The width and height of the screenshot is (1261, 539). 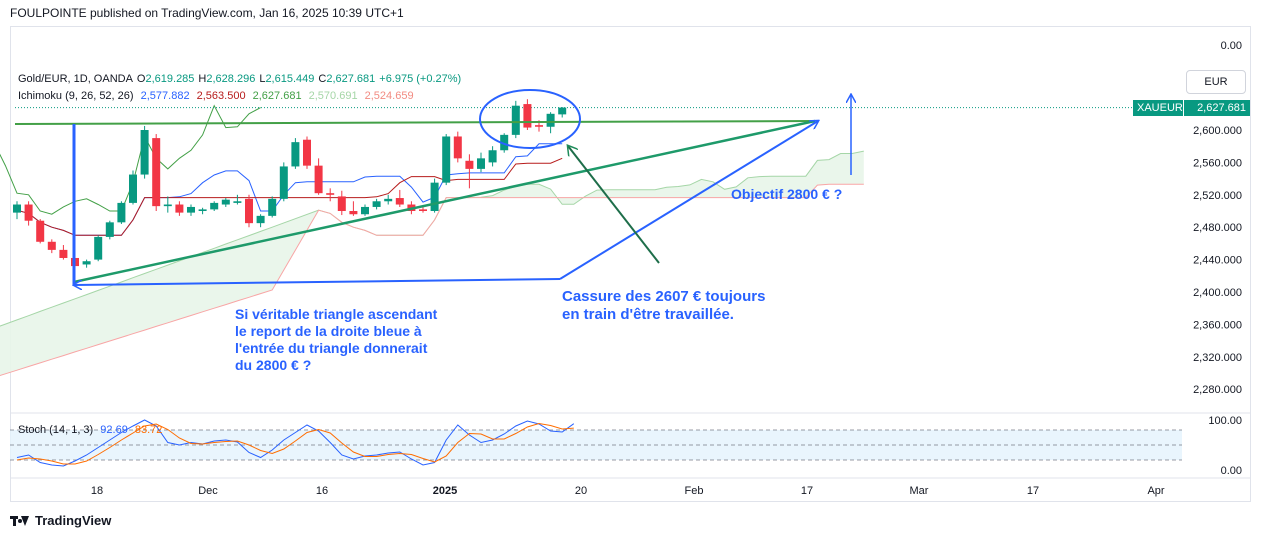 I want to click on projection-arrow, so click(x=688, y=200).